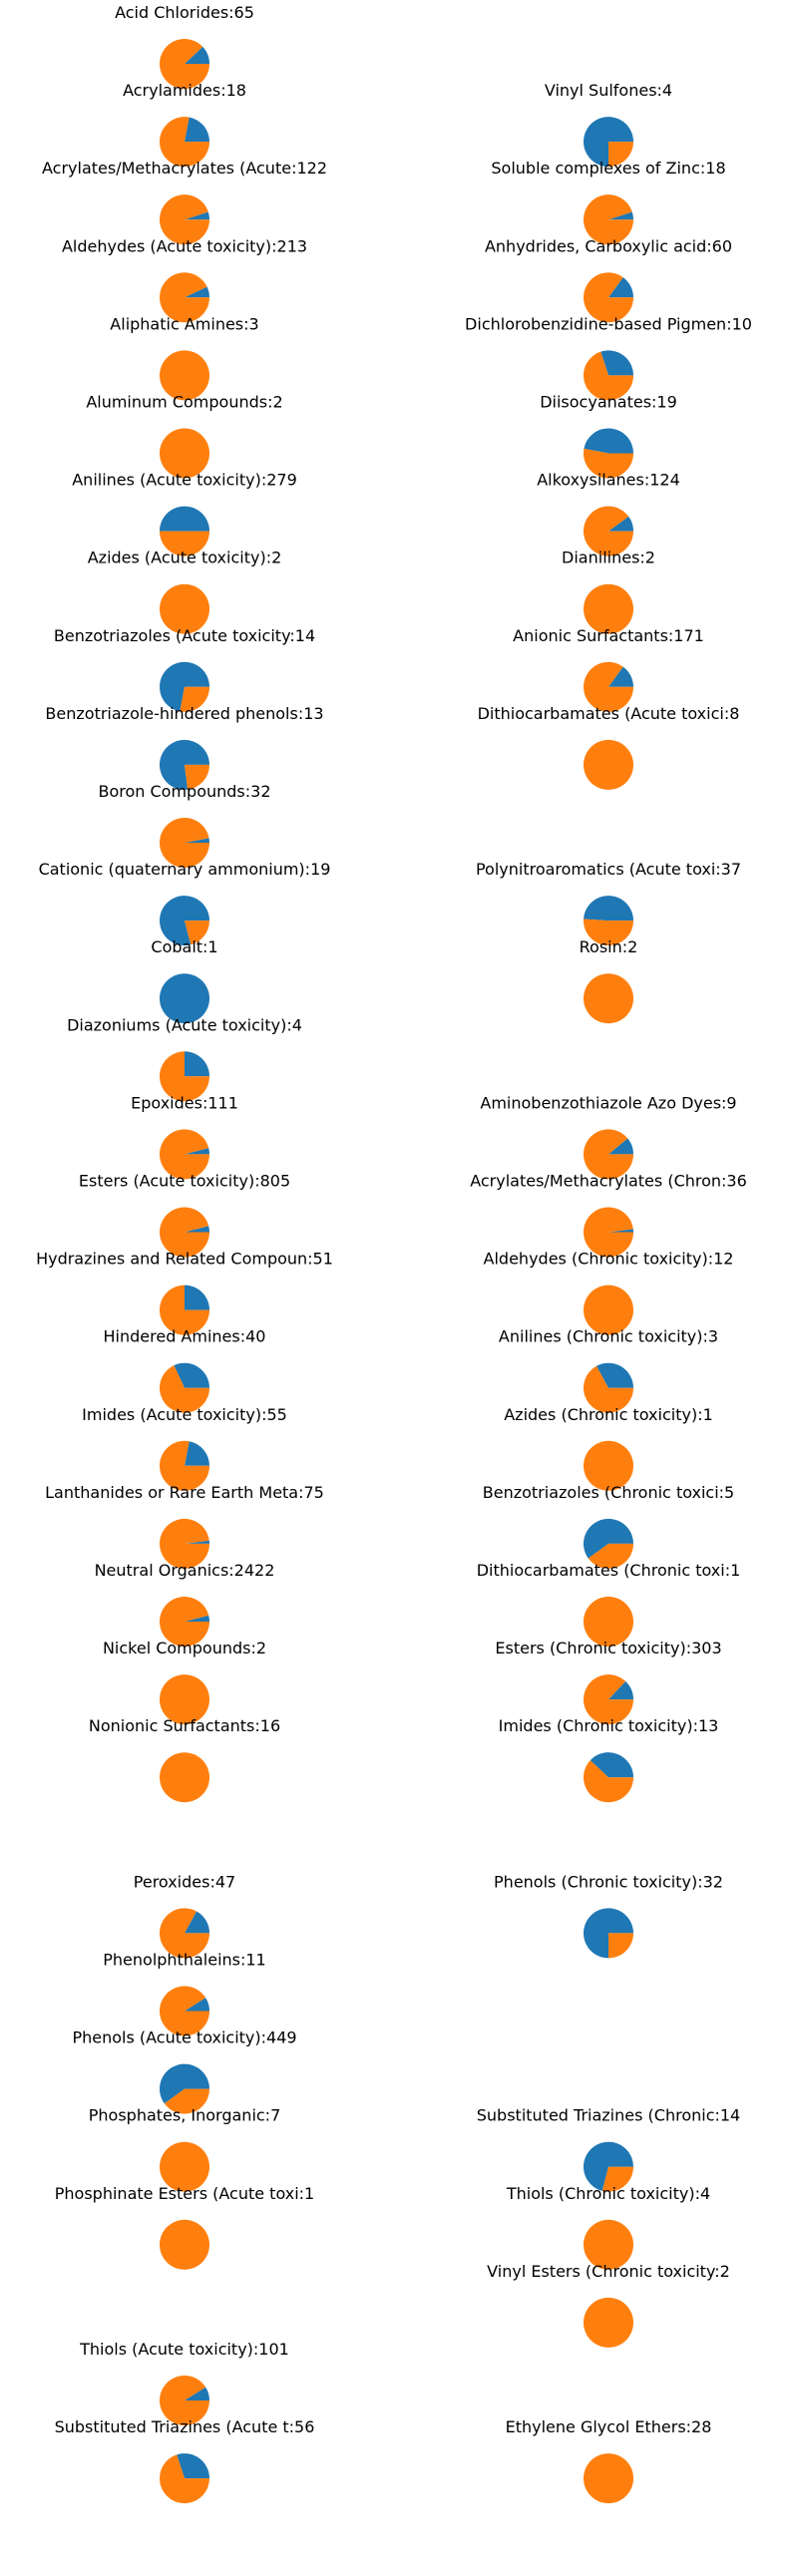 Image resolution: width=792 pixels, height=2576 pixels. I want to click on pie-title: Anhydrides, Carboxylic acid:60, so click(608, 245).